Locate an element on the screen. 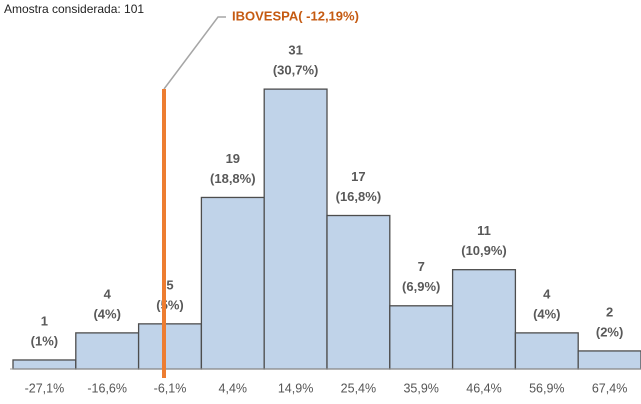 The height and width of the screenshot is (404, 641). x-tick-label: 35,9% is located at coordinates (420, 388).